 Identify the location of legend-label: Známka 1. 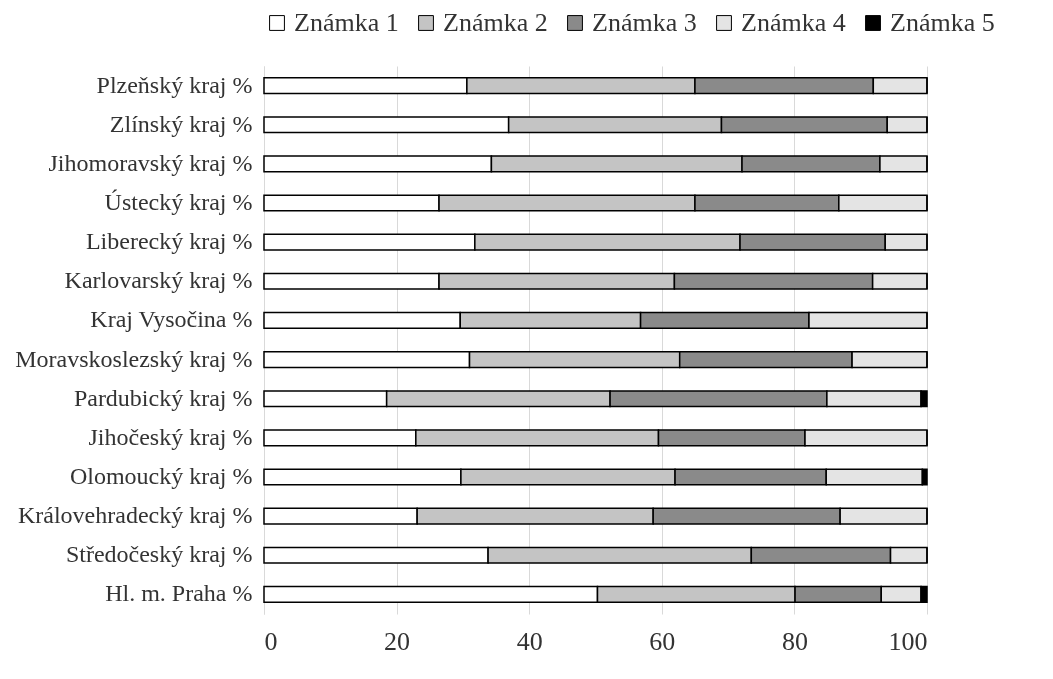
(346, 22).